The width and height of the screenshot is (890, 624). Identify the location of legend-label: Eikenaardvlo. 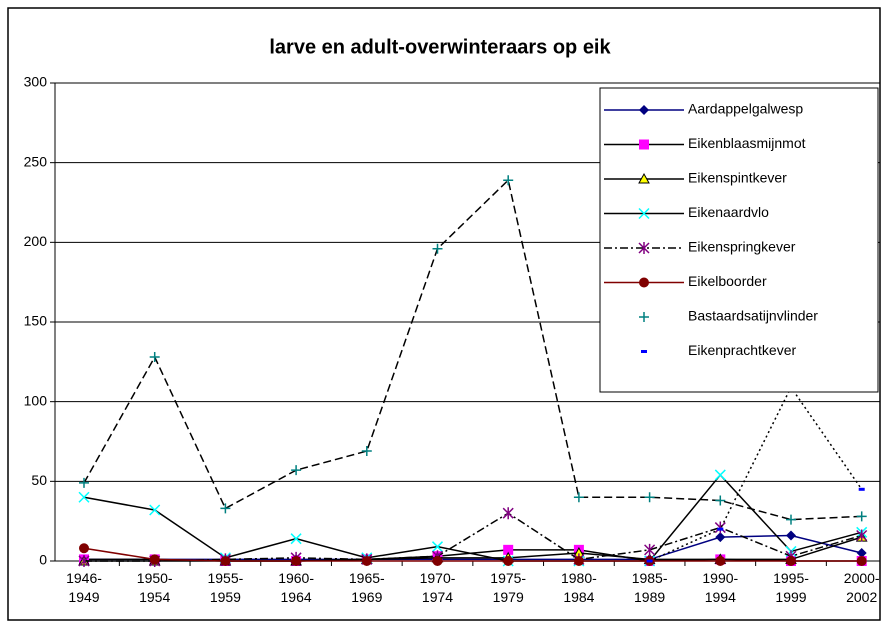
(728, 212).